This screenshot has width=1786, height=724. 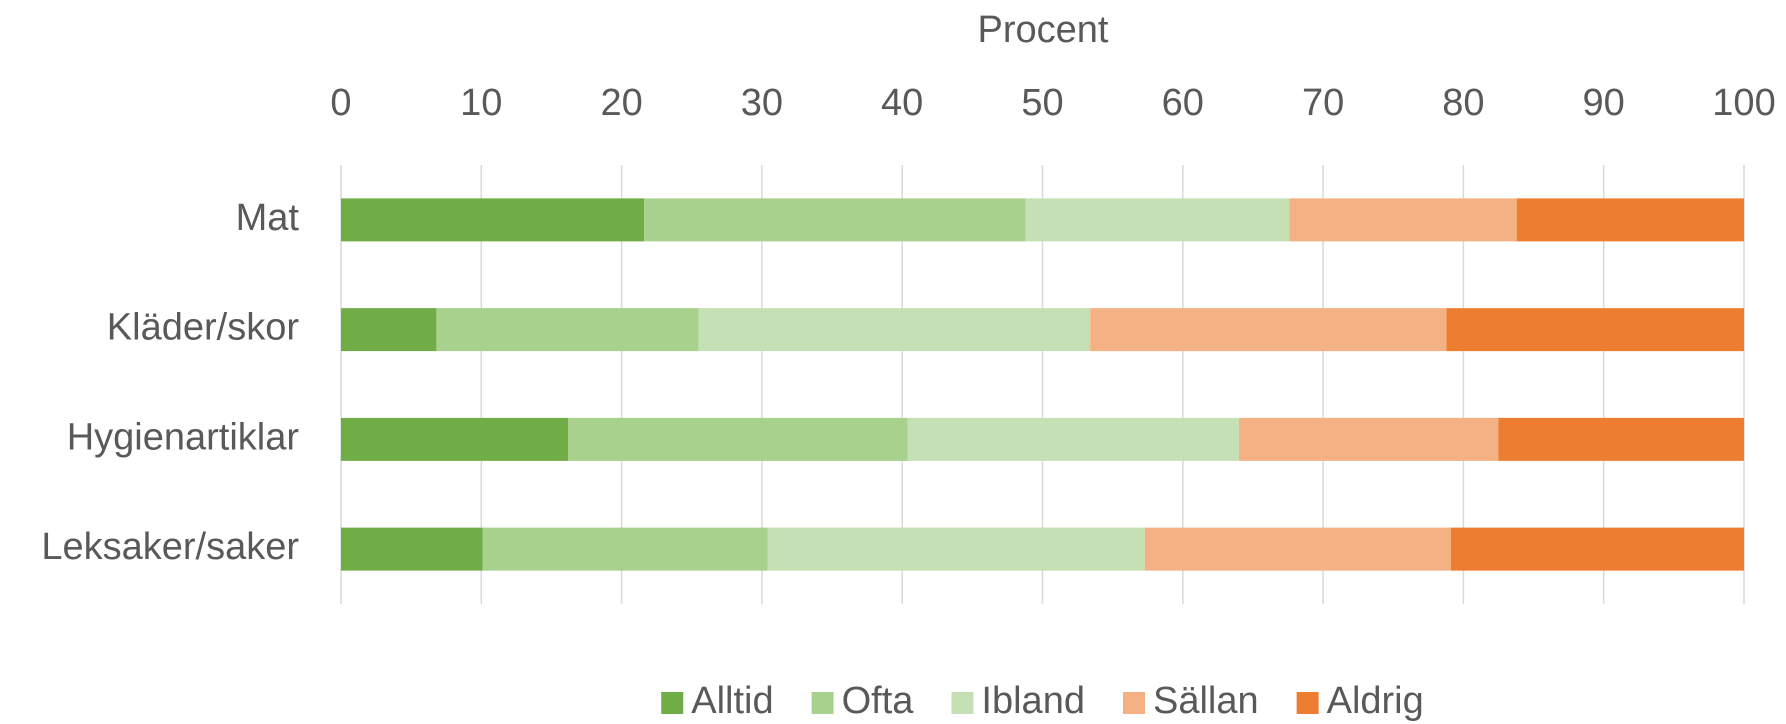 I want to click on y-tick-label: Leksaker/saker, so click(x=170, y=547).